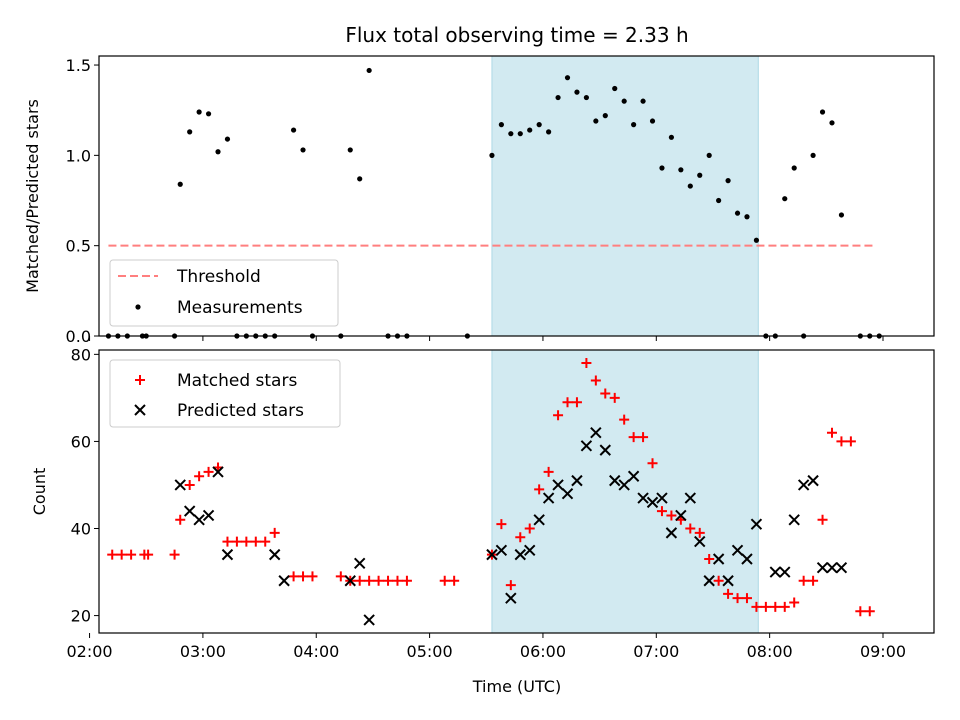 The image size is (960, 720). Describe the element at coordinates (89, 651) in the screenshot. I see `x-tick-label: 02:00` at that location.